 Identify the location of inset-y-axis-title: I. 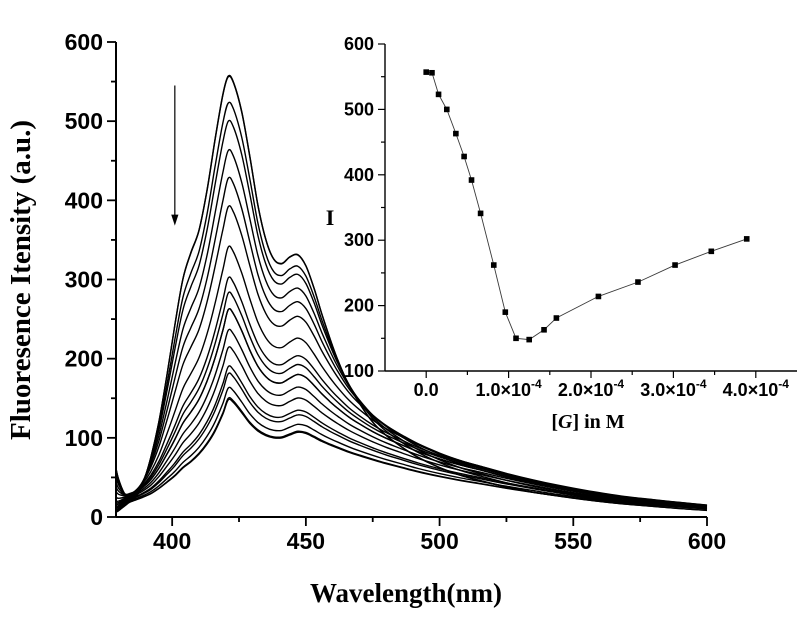
(330, 217).